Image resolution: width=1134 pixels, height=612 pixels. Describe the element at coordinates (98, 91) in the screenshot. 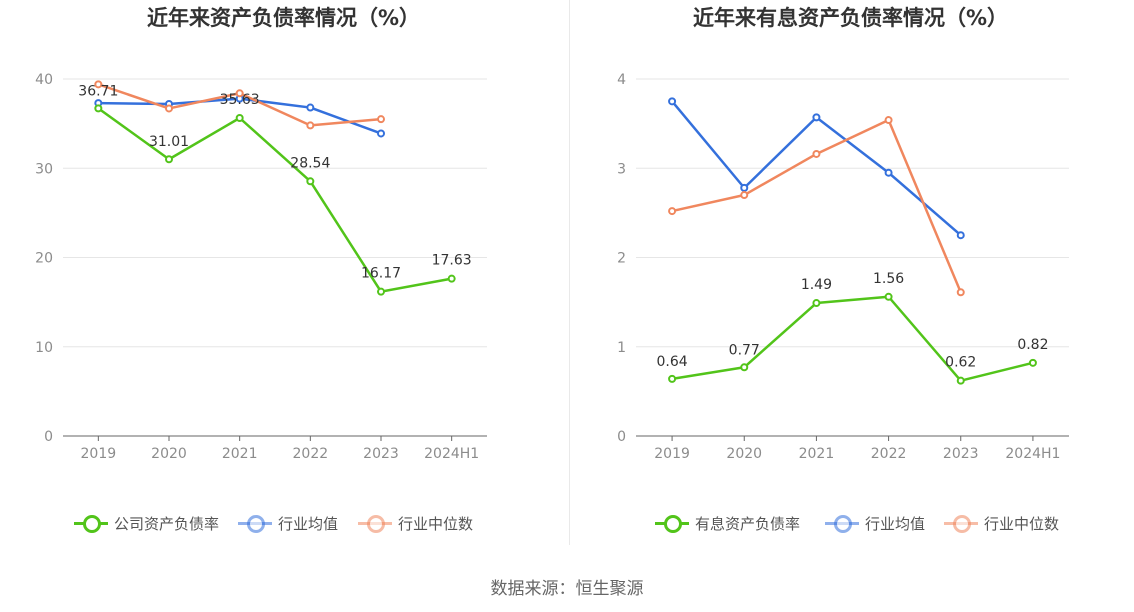

I see `data-label: 36.71` at that location.